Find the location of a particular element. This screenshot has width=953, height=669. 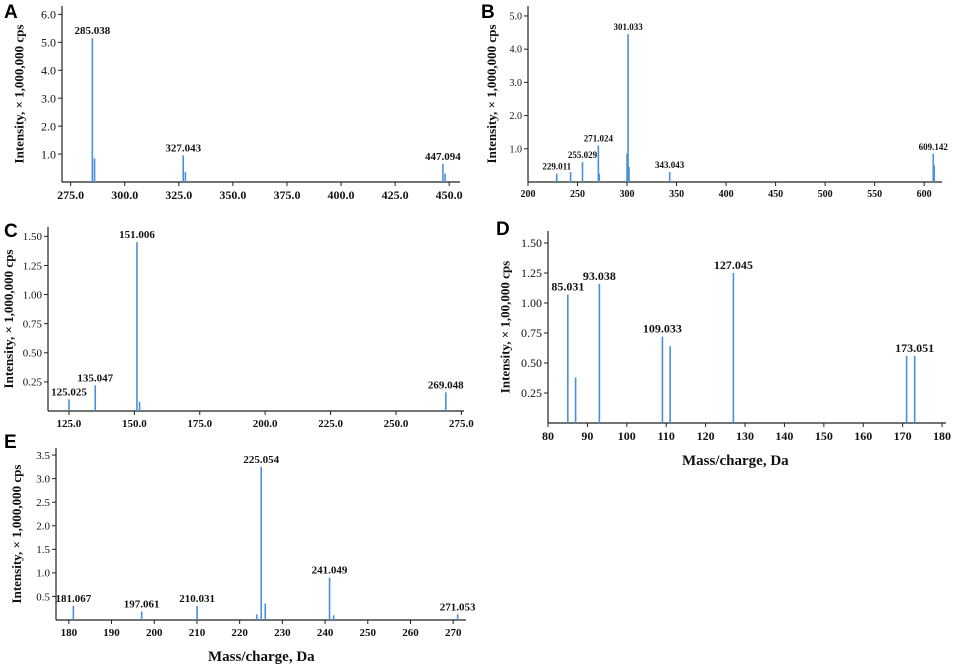

panel-letter: E is located at coordinates (10, 442).